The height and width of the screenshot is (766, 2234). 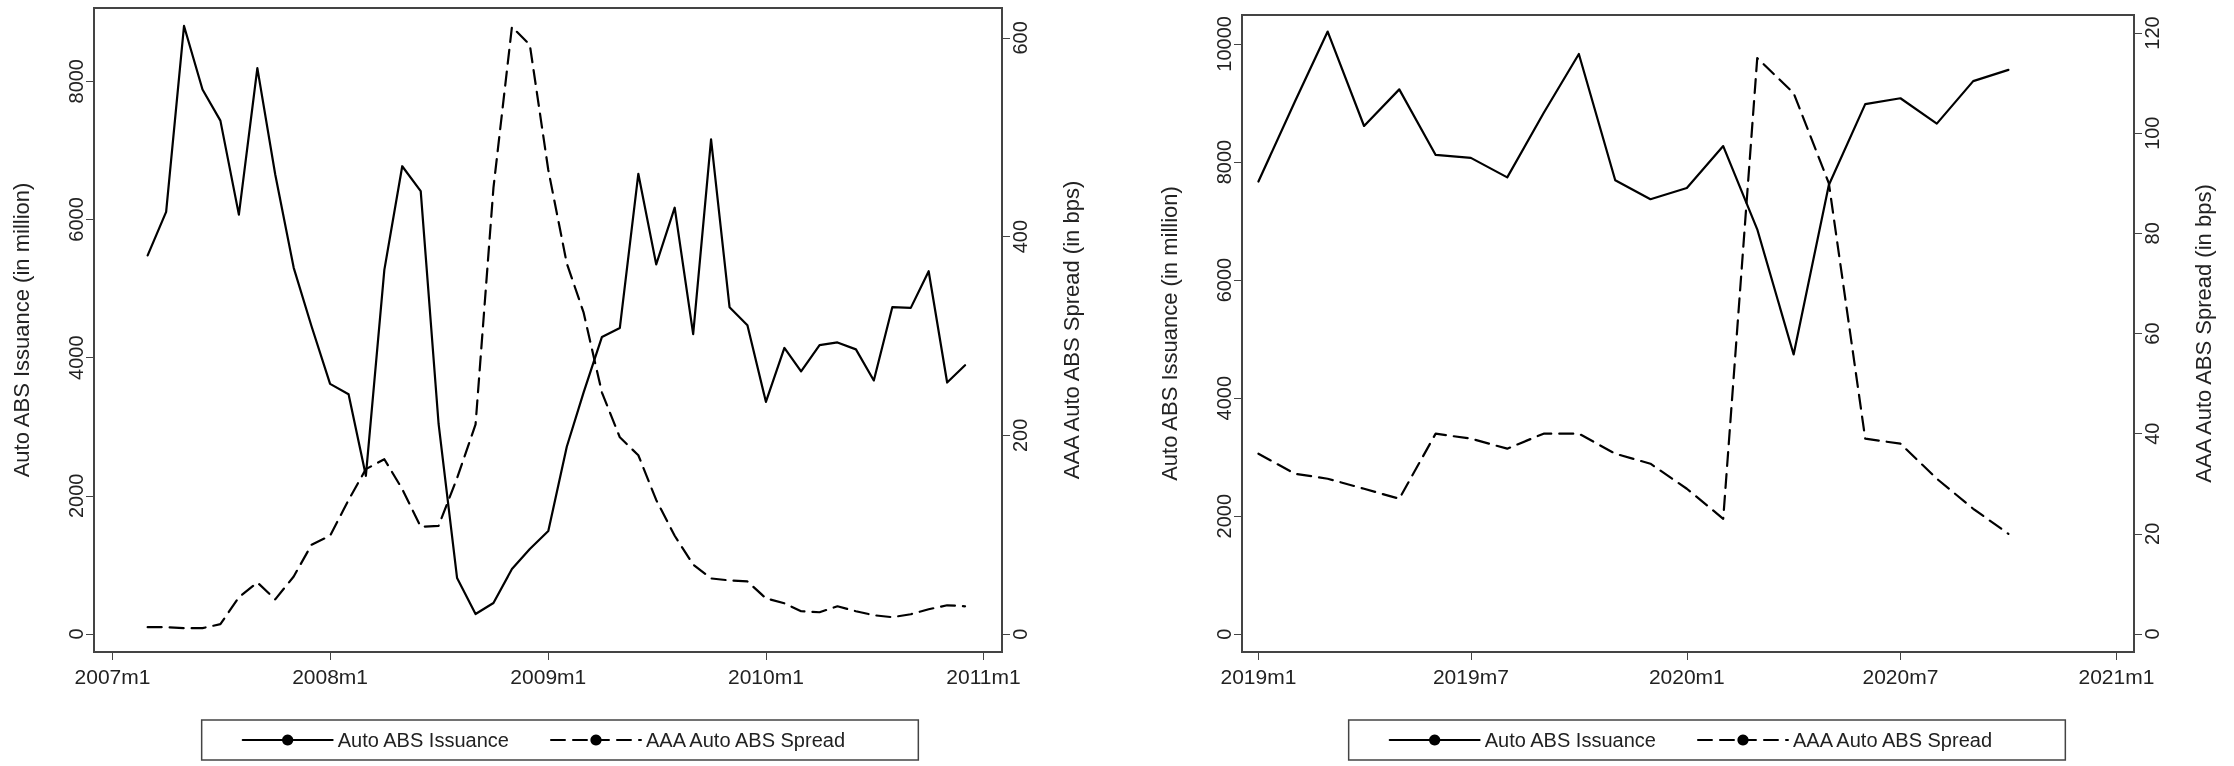 I want to click on x-tick-label: 2019m7, so click(x=1470, y=676).